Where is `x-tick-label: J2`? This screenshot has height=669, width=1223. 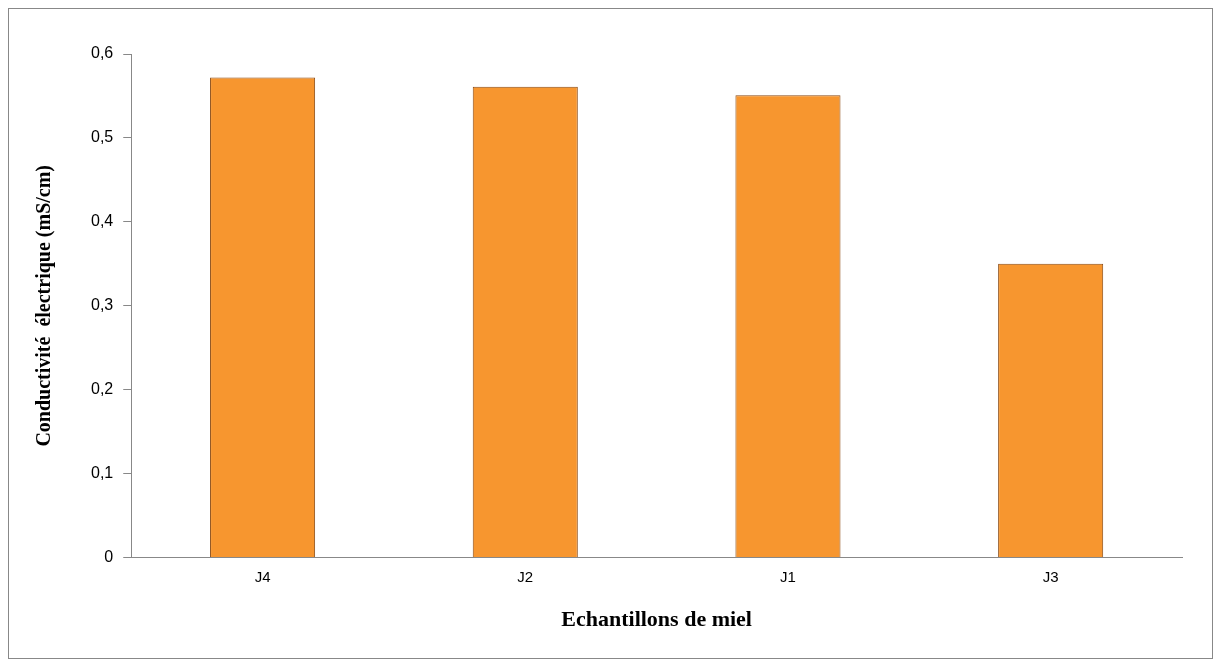
x-tick-label: J2 is located at coordinates (525, 576).